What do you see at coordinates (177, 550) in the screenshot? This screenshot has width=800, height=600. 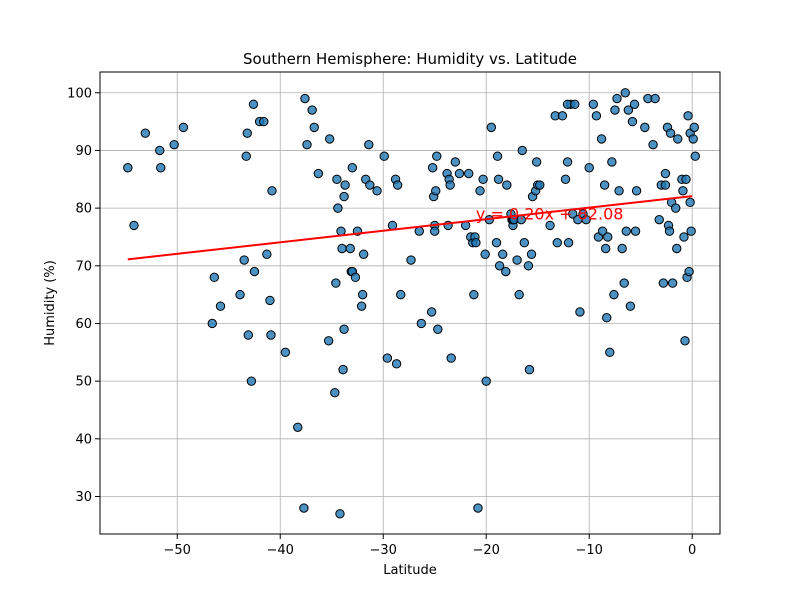 I see `x-tick-label: −50` at bounding box center [177, 550].